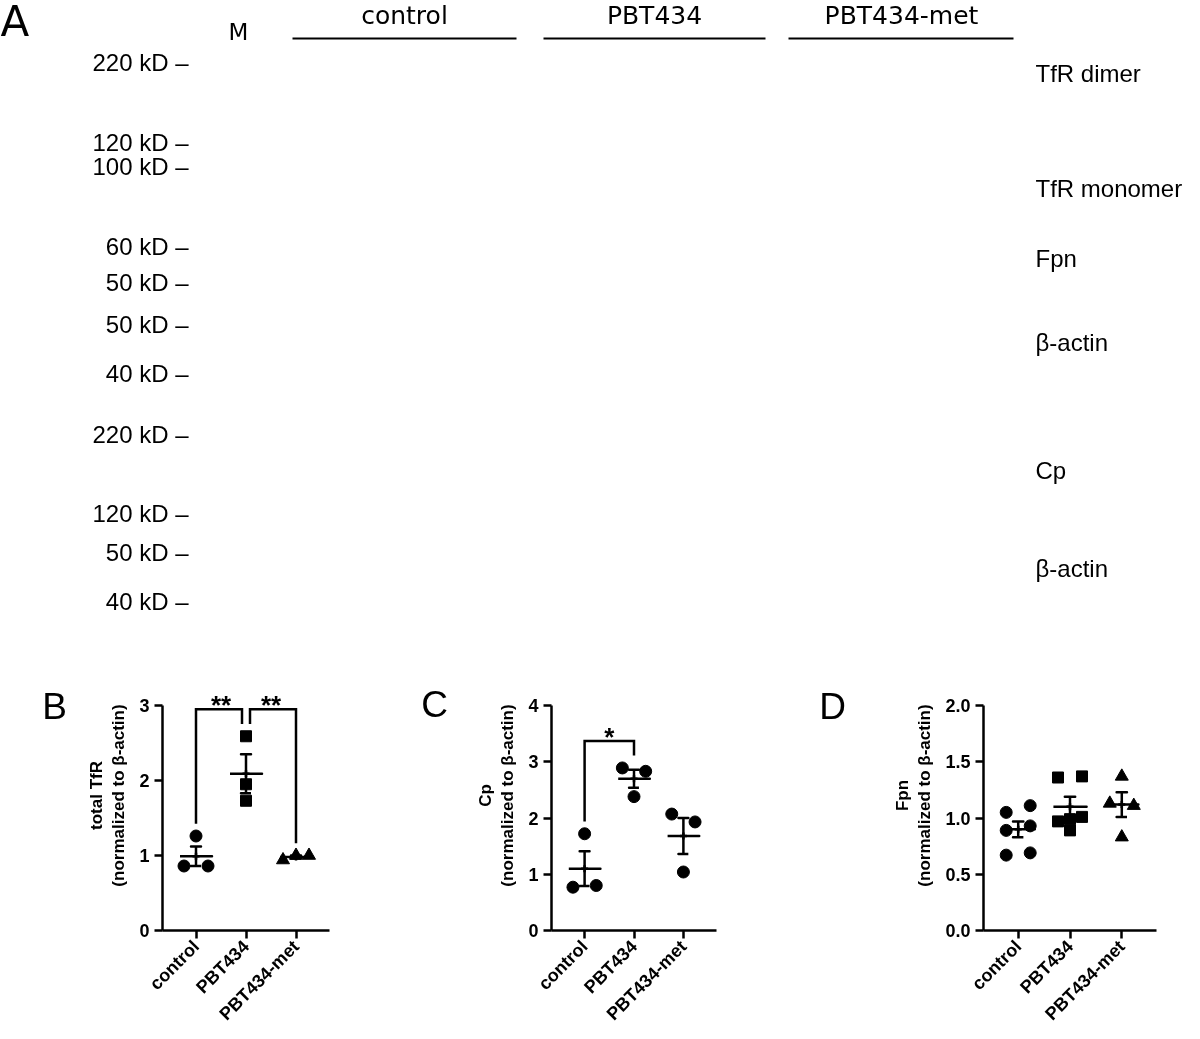 The image size is (1200, 1039). Describe the element at coordinates (141, 166) in the screenshot. I see `text: 100 kD –` at that location.